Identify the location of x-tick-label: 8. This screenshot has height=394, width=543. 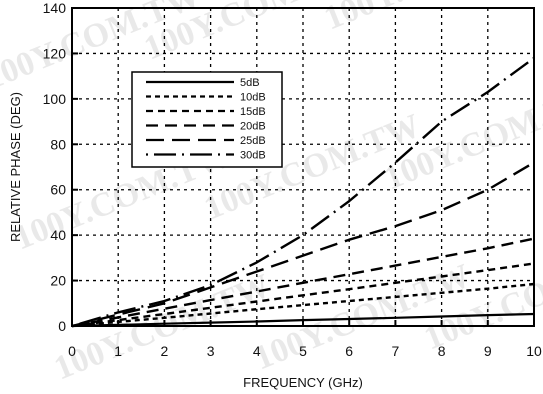
(442, 351).